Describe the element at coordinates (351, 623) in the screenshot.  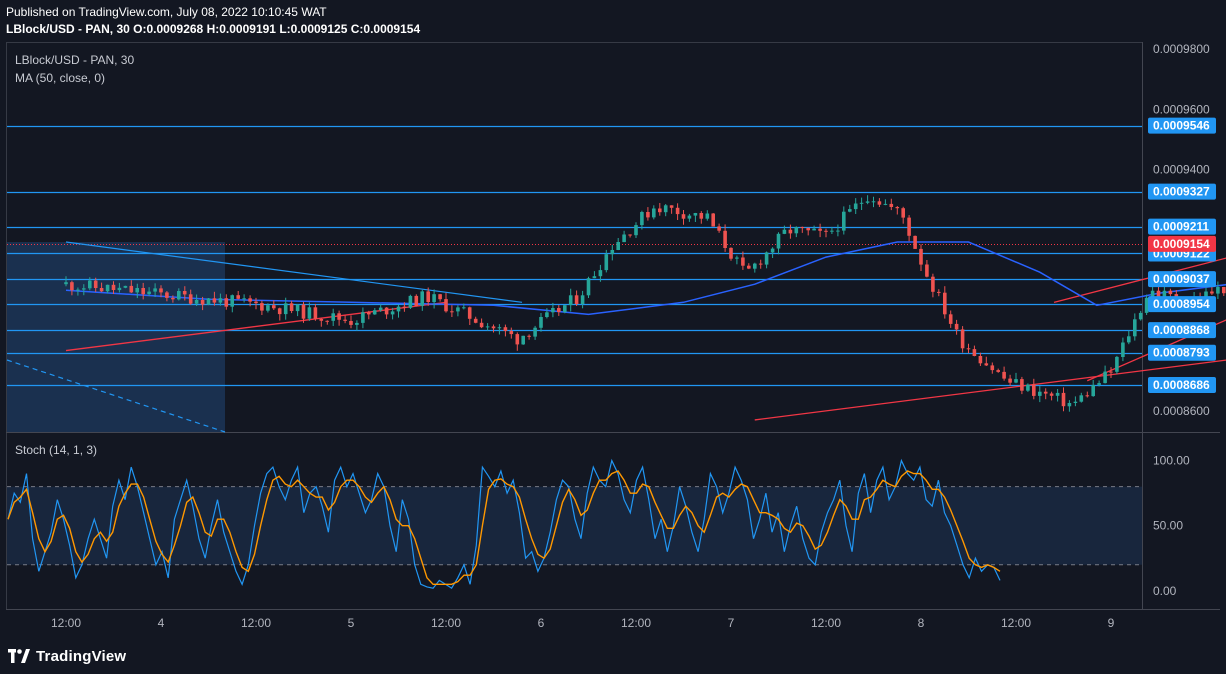
I see `time-tick-label: 5` at that location.